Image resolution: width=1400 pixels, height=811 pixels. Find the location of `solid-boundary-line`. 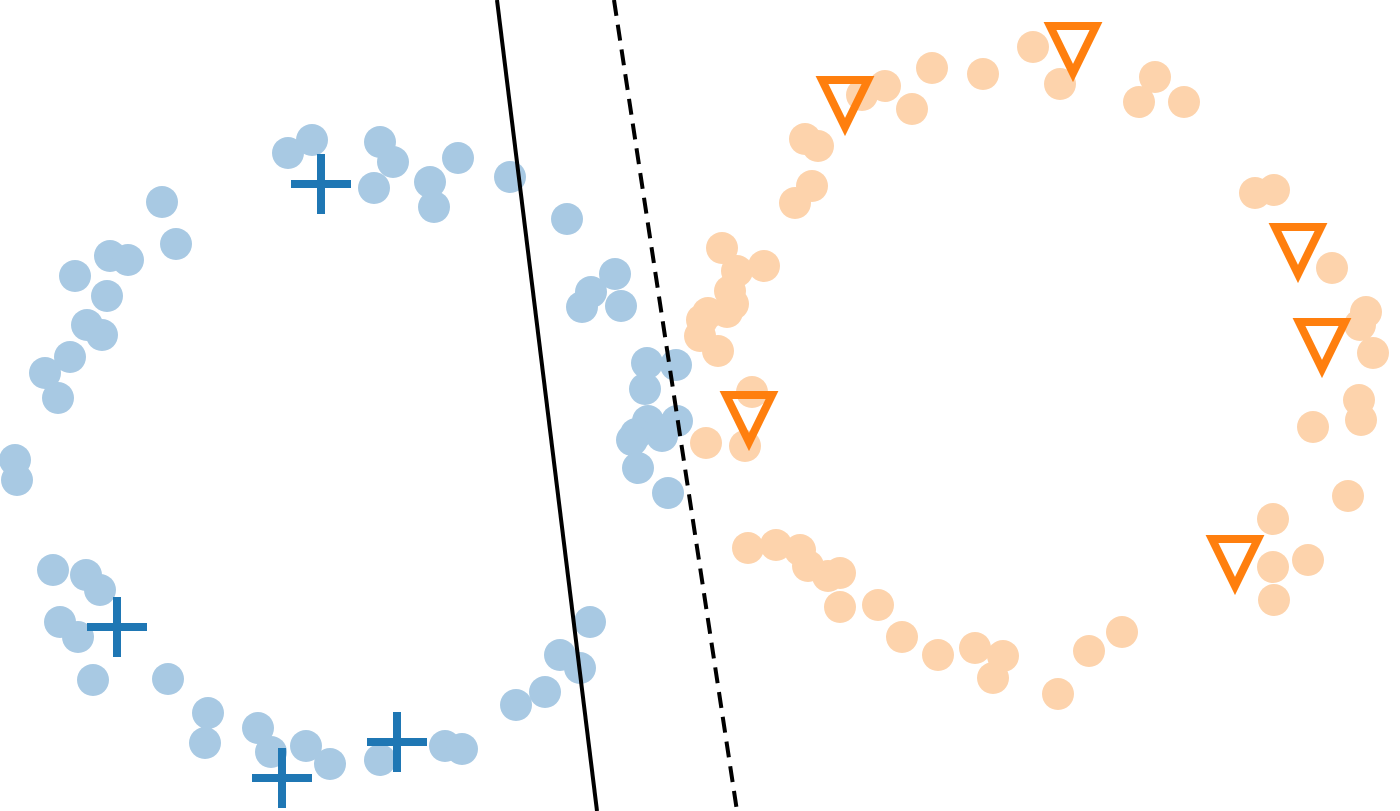

solid-boundary-line is located at coordinates (547, 405).